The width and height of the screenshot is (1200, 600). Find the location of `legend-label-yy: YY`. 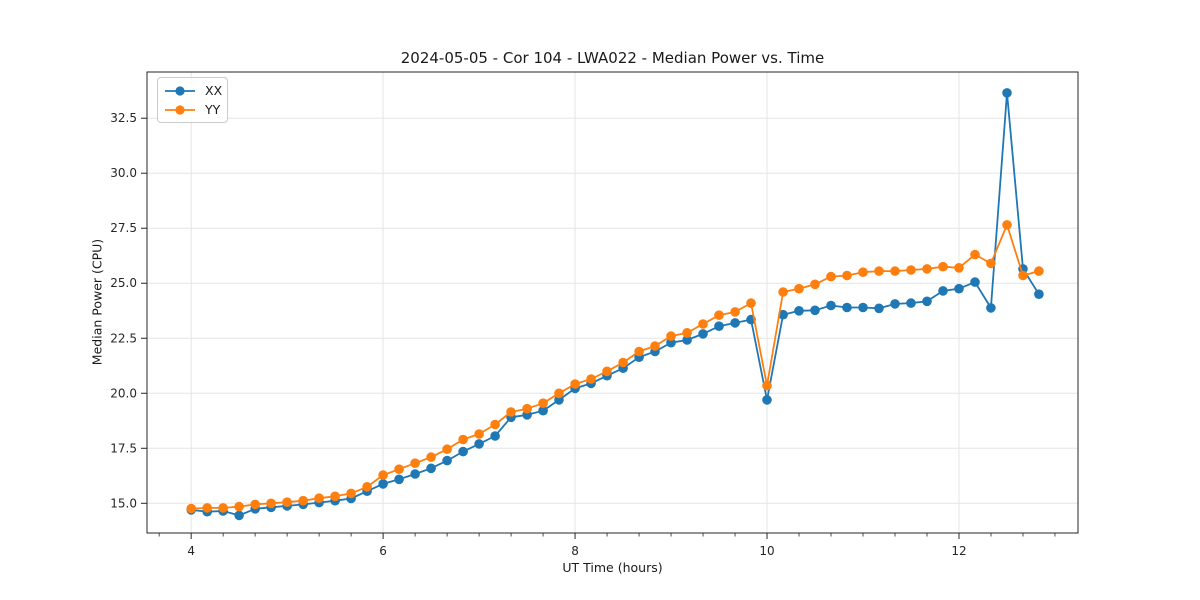

legend-label-yy: YY is located at coordinates (213, 109).